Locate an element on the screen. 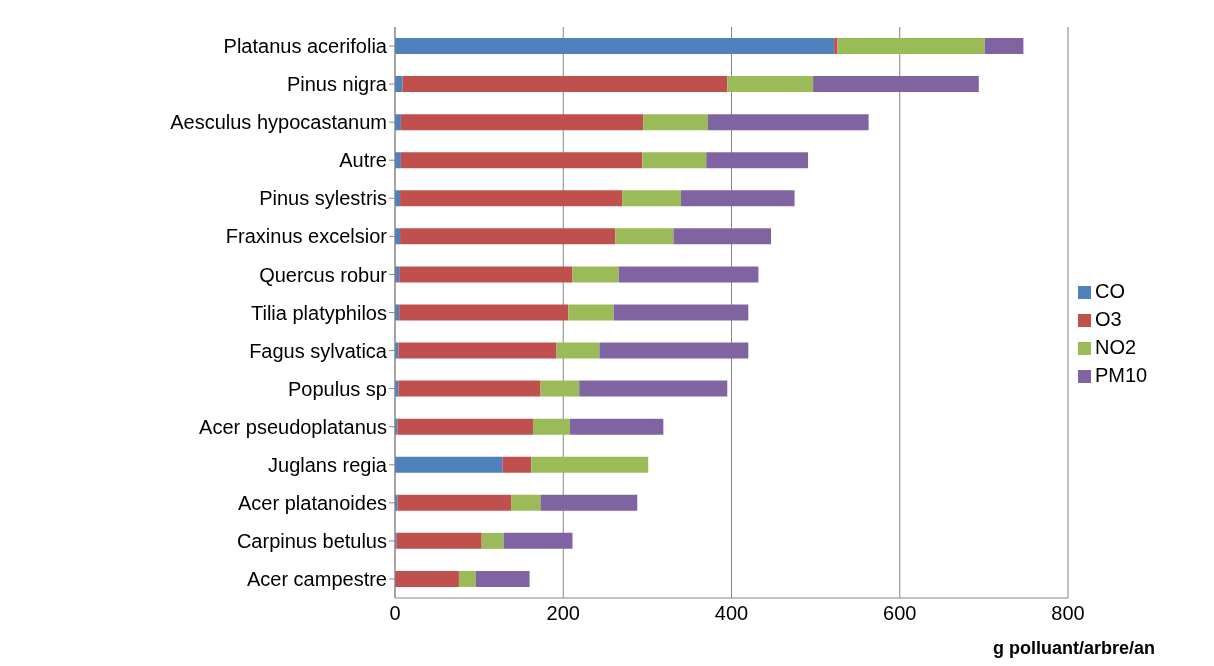 Image resolution: width=1214 pixels, height=666 pixels. legend-label: O3 is located at coordinates (1108, 319).